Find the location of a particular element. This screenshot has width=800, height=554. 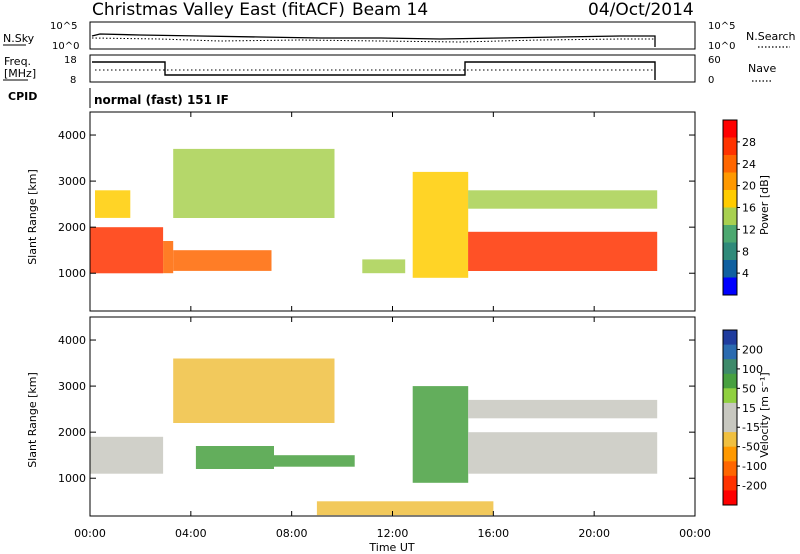

velocity-colorbar: 200 100 50 15 -15 -50 -100 -200 is located at coordinates (744, 417).